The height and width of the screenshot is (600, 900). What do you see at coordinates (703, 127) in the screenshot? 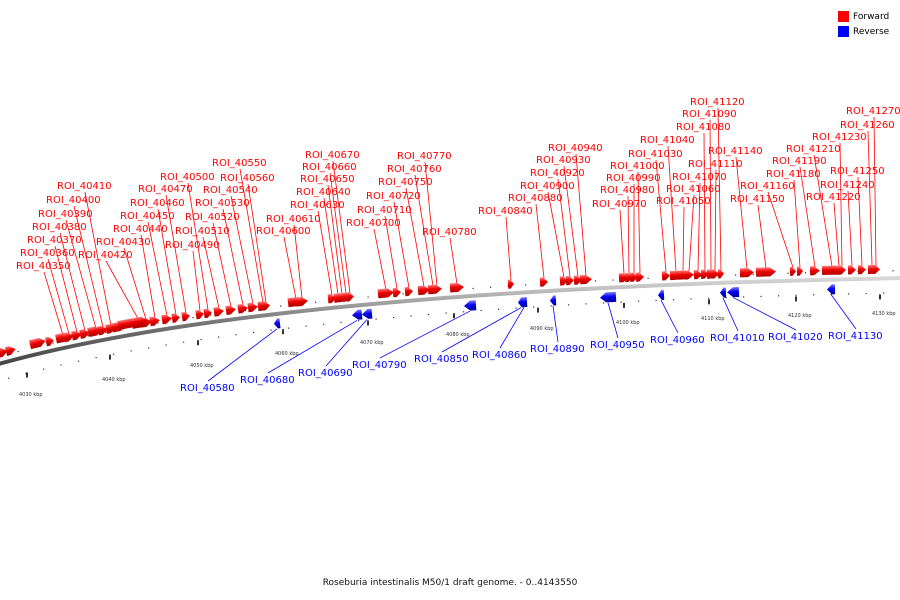
I see `forward-feature-label: ROI_41080` at bounding box center [703, 127].